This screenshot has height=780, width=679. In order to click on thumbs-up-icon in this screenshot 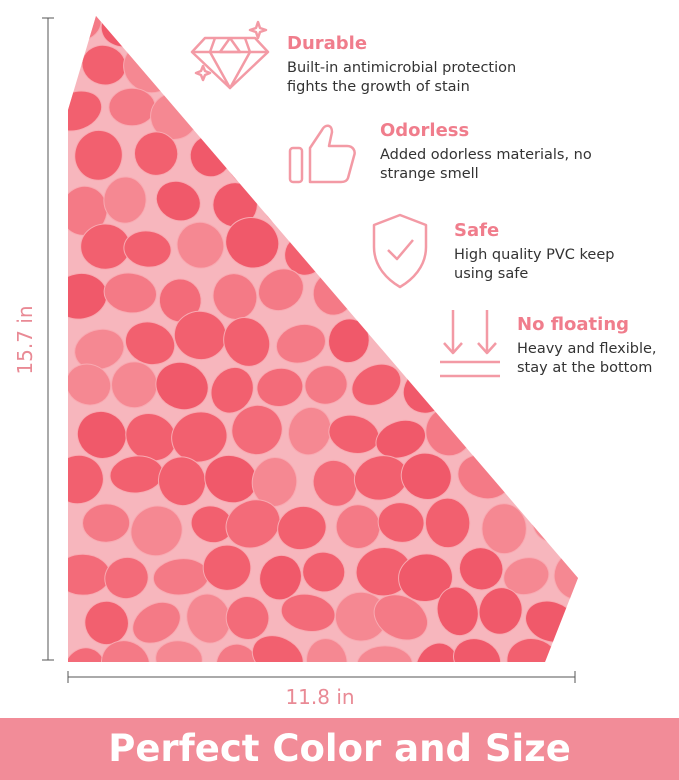, I will do `click(322, 154)`.